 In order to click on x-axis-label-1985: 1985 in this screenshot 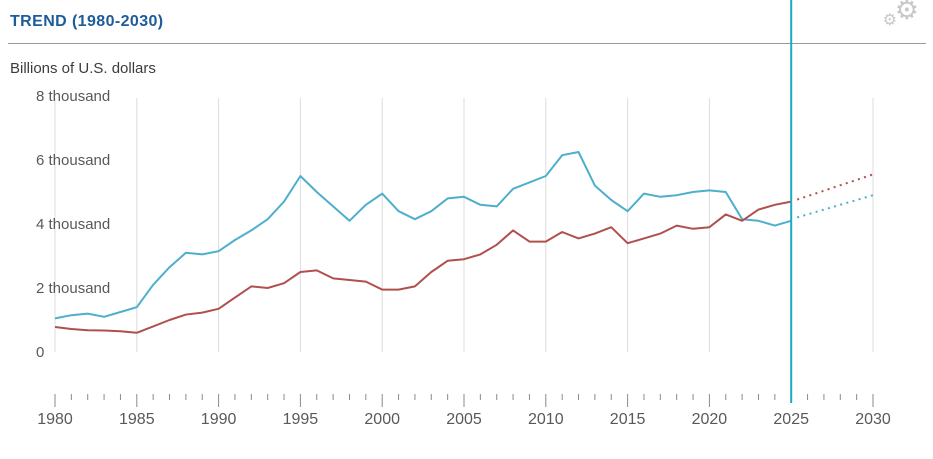, I will do `click(137, 419)`.